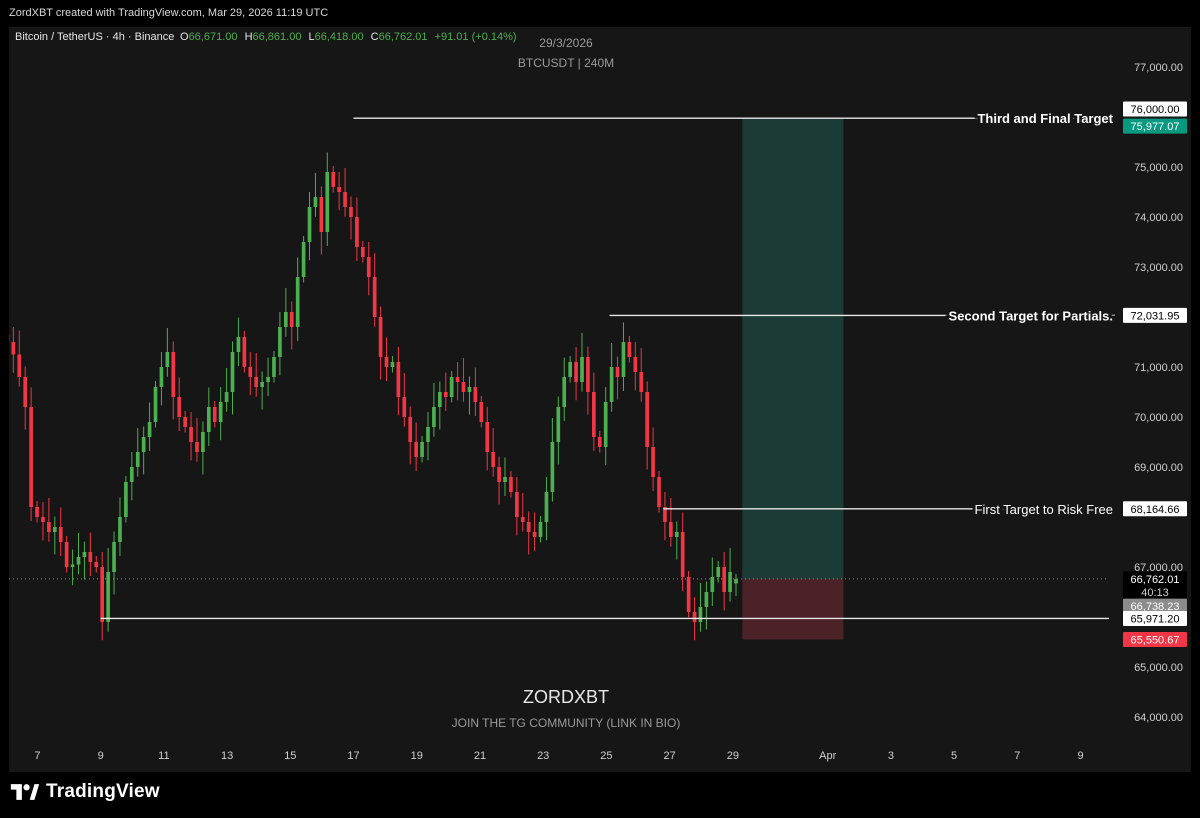 This screenshot has width=1200, height=818. Describe the element at coordinates (290, 756) in the screenshot. I see `x-tick-label: 15` at that location.